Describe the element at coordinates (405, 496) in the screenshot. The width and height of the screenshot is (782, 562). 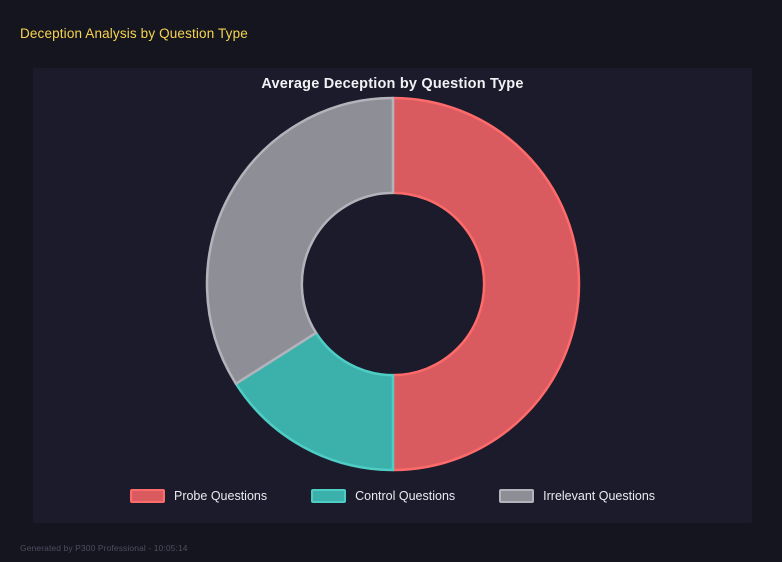
I see `legend-label-control-questions: Control Questions` at that location.